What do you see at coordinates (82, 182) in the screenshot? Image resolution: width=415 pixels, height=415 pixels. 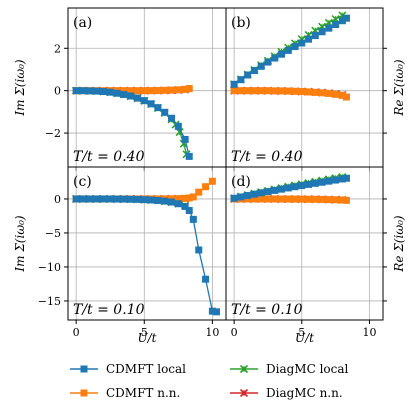 I see `panel-label: (c)` at bounding box center [82, 182].